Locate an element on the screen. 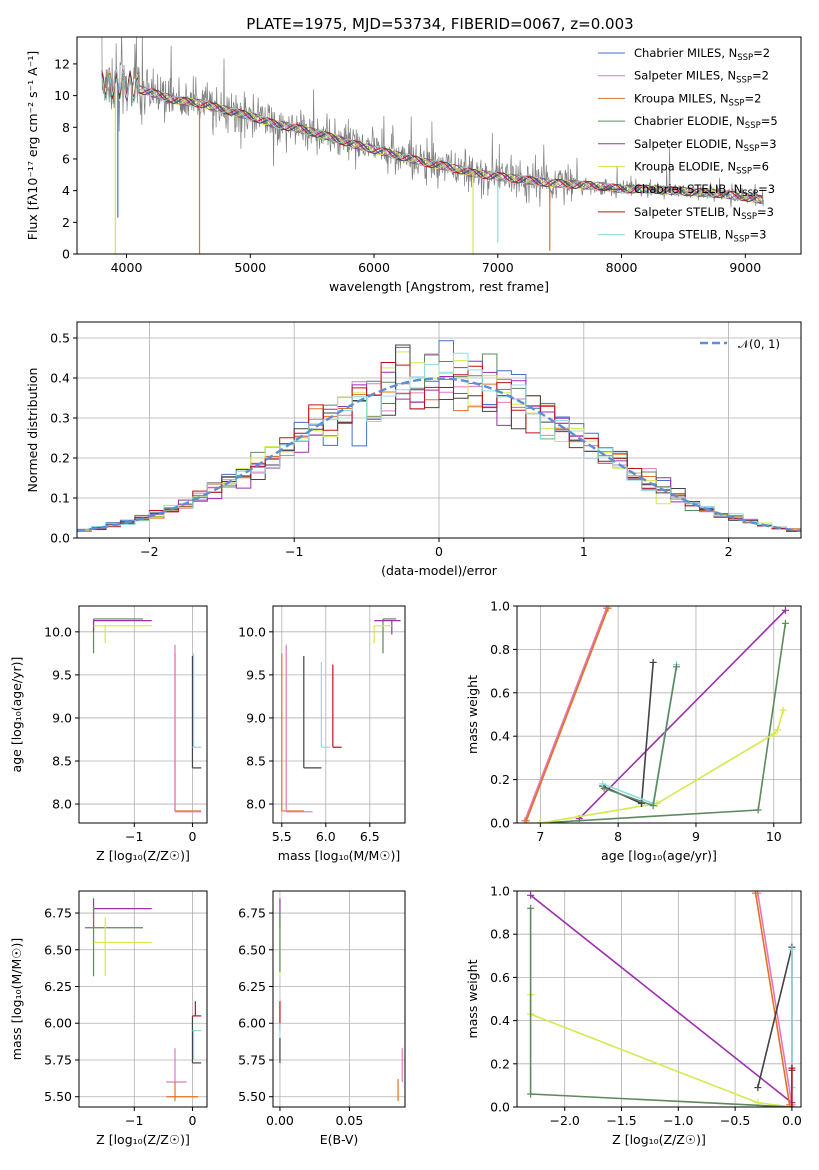 This screenshot has width=819, height=1170. legend-label: Kroupa ELODIE, N is located at coordinates (685, 167).